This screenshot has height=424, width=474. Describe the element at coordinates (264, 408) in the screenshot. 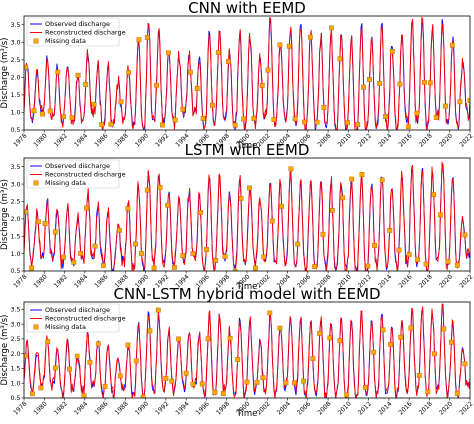

I see `x-tick-label: 2002` at that location.